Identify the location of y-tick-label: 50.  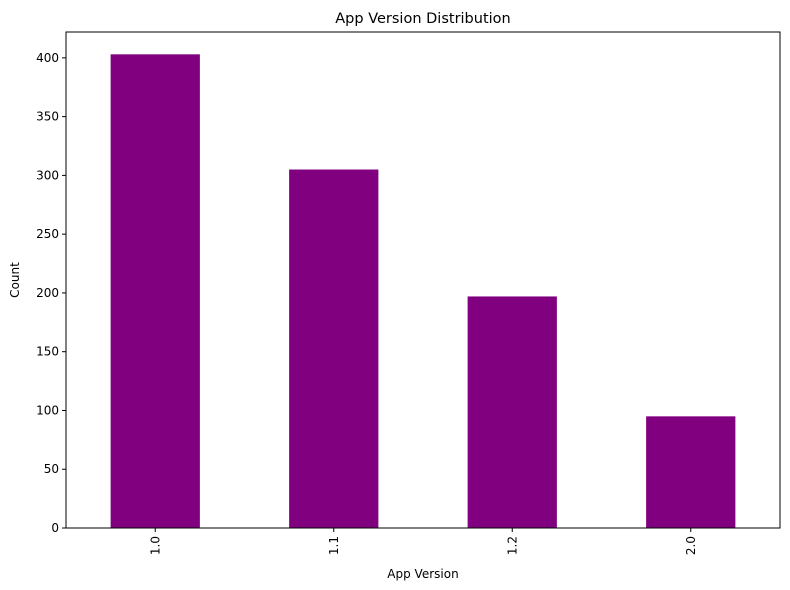
(51, 469).